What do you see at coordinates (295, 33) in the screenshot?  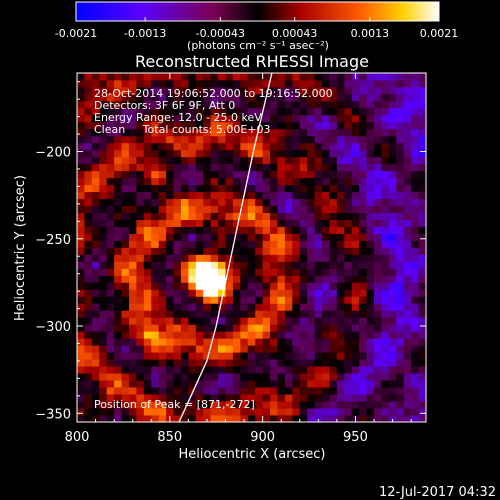 I see `colorbar-tick-label: 0.00043` at bounding box center [295, 33].